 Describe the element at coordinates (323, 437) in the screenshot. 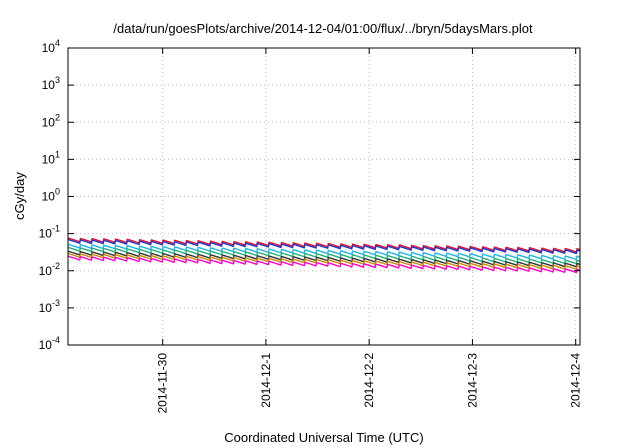

I see `x-axis-title: Coordinated Universal Time (UTC)` at that location.